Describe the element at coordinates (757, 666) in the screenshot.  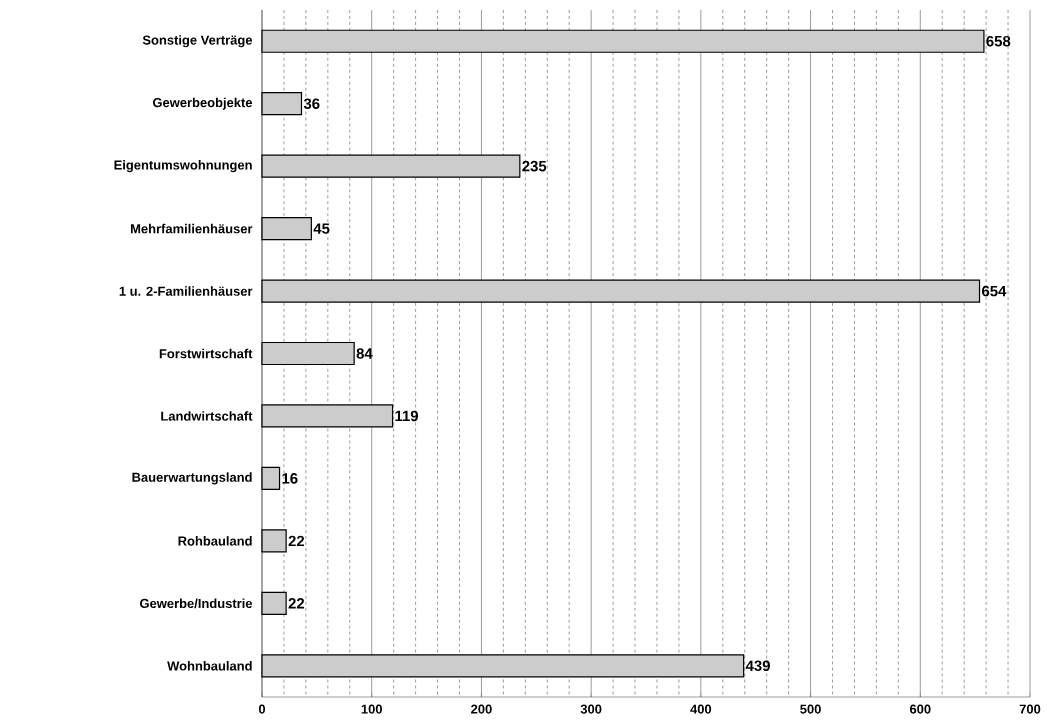
I see `data-label: 439` at that location.